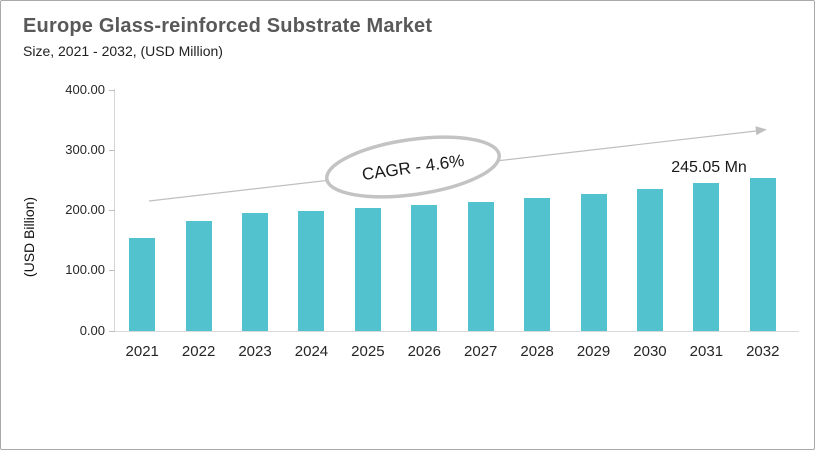 This screenshot has width=817, height=452. Describe the element at coordinates (593, 351) in the screenshot. I see `x-tick-label-2029: 2029` at that location.